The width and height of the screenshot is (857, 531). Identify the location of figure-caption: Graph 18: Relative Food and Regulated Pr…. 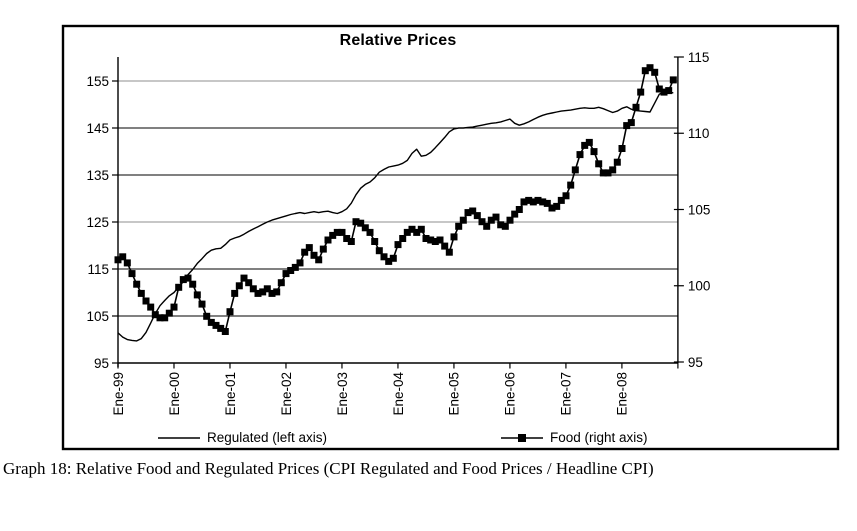
(328, 468).